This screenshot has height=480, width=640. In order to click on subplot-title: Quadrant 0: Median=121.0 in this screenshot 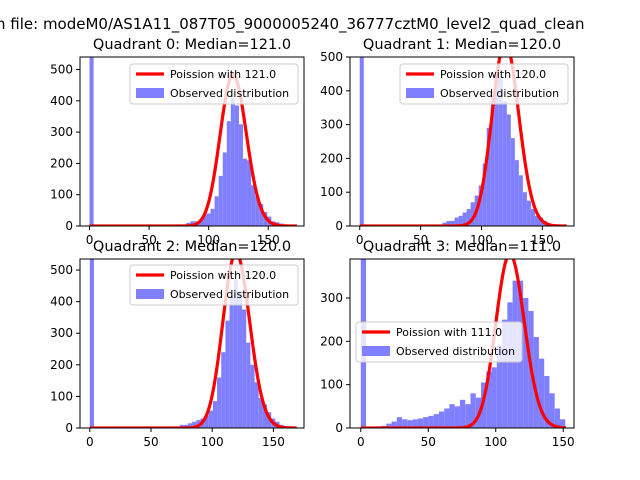, I will do `click(192, 45)`.